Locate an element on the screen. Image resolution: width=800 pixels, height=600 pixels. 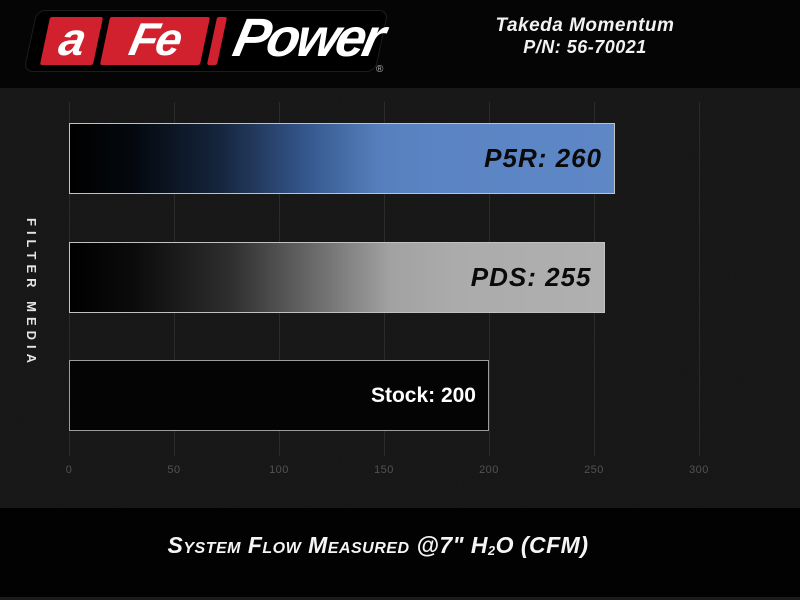
afe-power-logo: a Fe Power is located at coordinates (206, 40).